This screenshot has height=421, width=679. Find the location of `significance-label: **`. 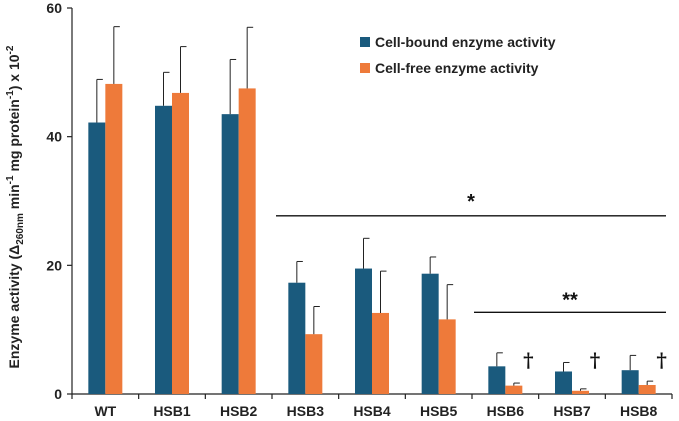

significance-label: ** is located at coordinates (570, 300).